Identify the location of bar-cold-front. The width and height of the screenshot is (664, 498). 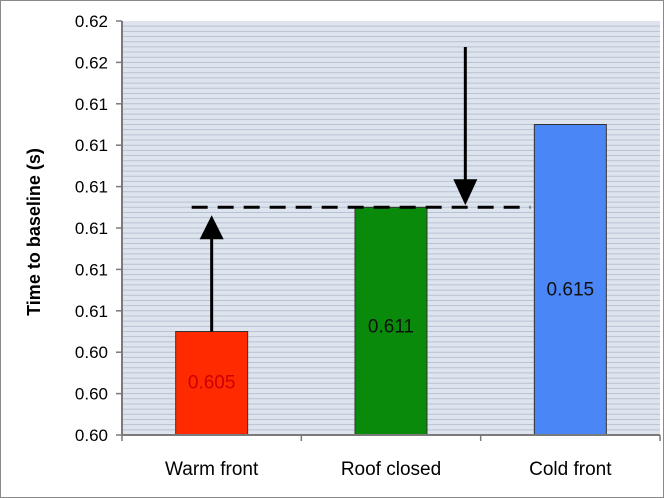
(570, 280).